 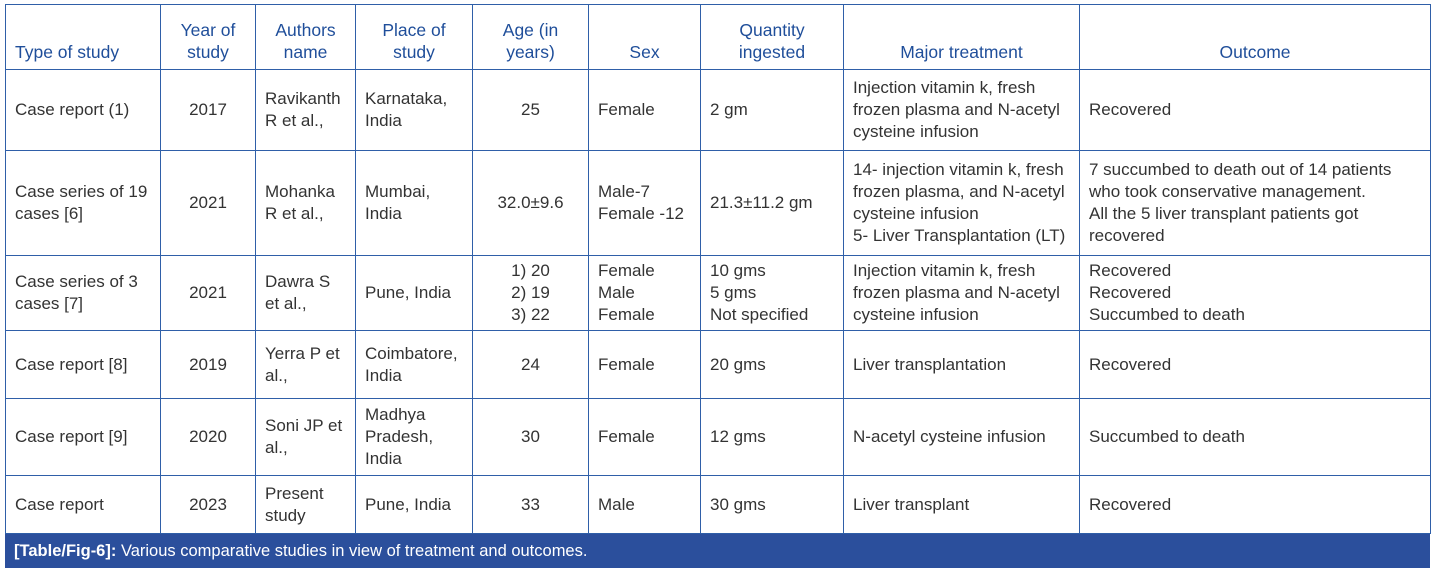 What do you see at coordinates (530, 437) in the screenshot?
I see `table-cell: 30` at bounding box center [530, 437].